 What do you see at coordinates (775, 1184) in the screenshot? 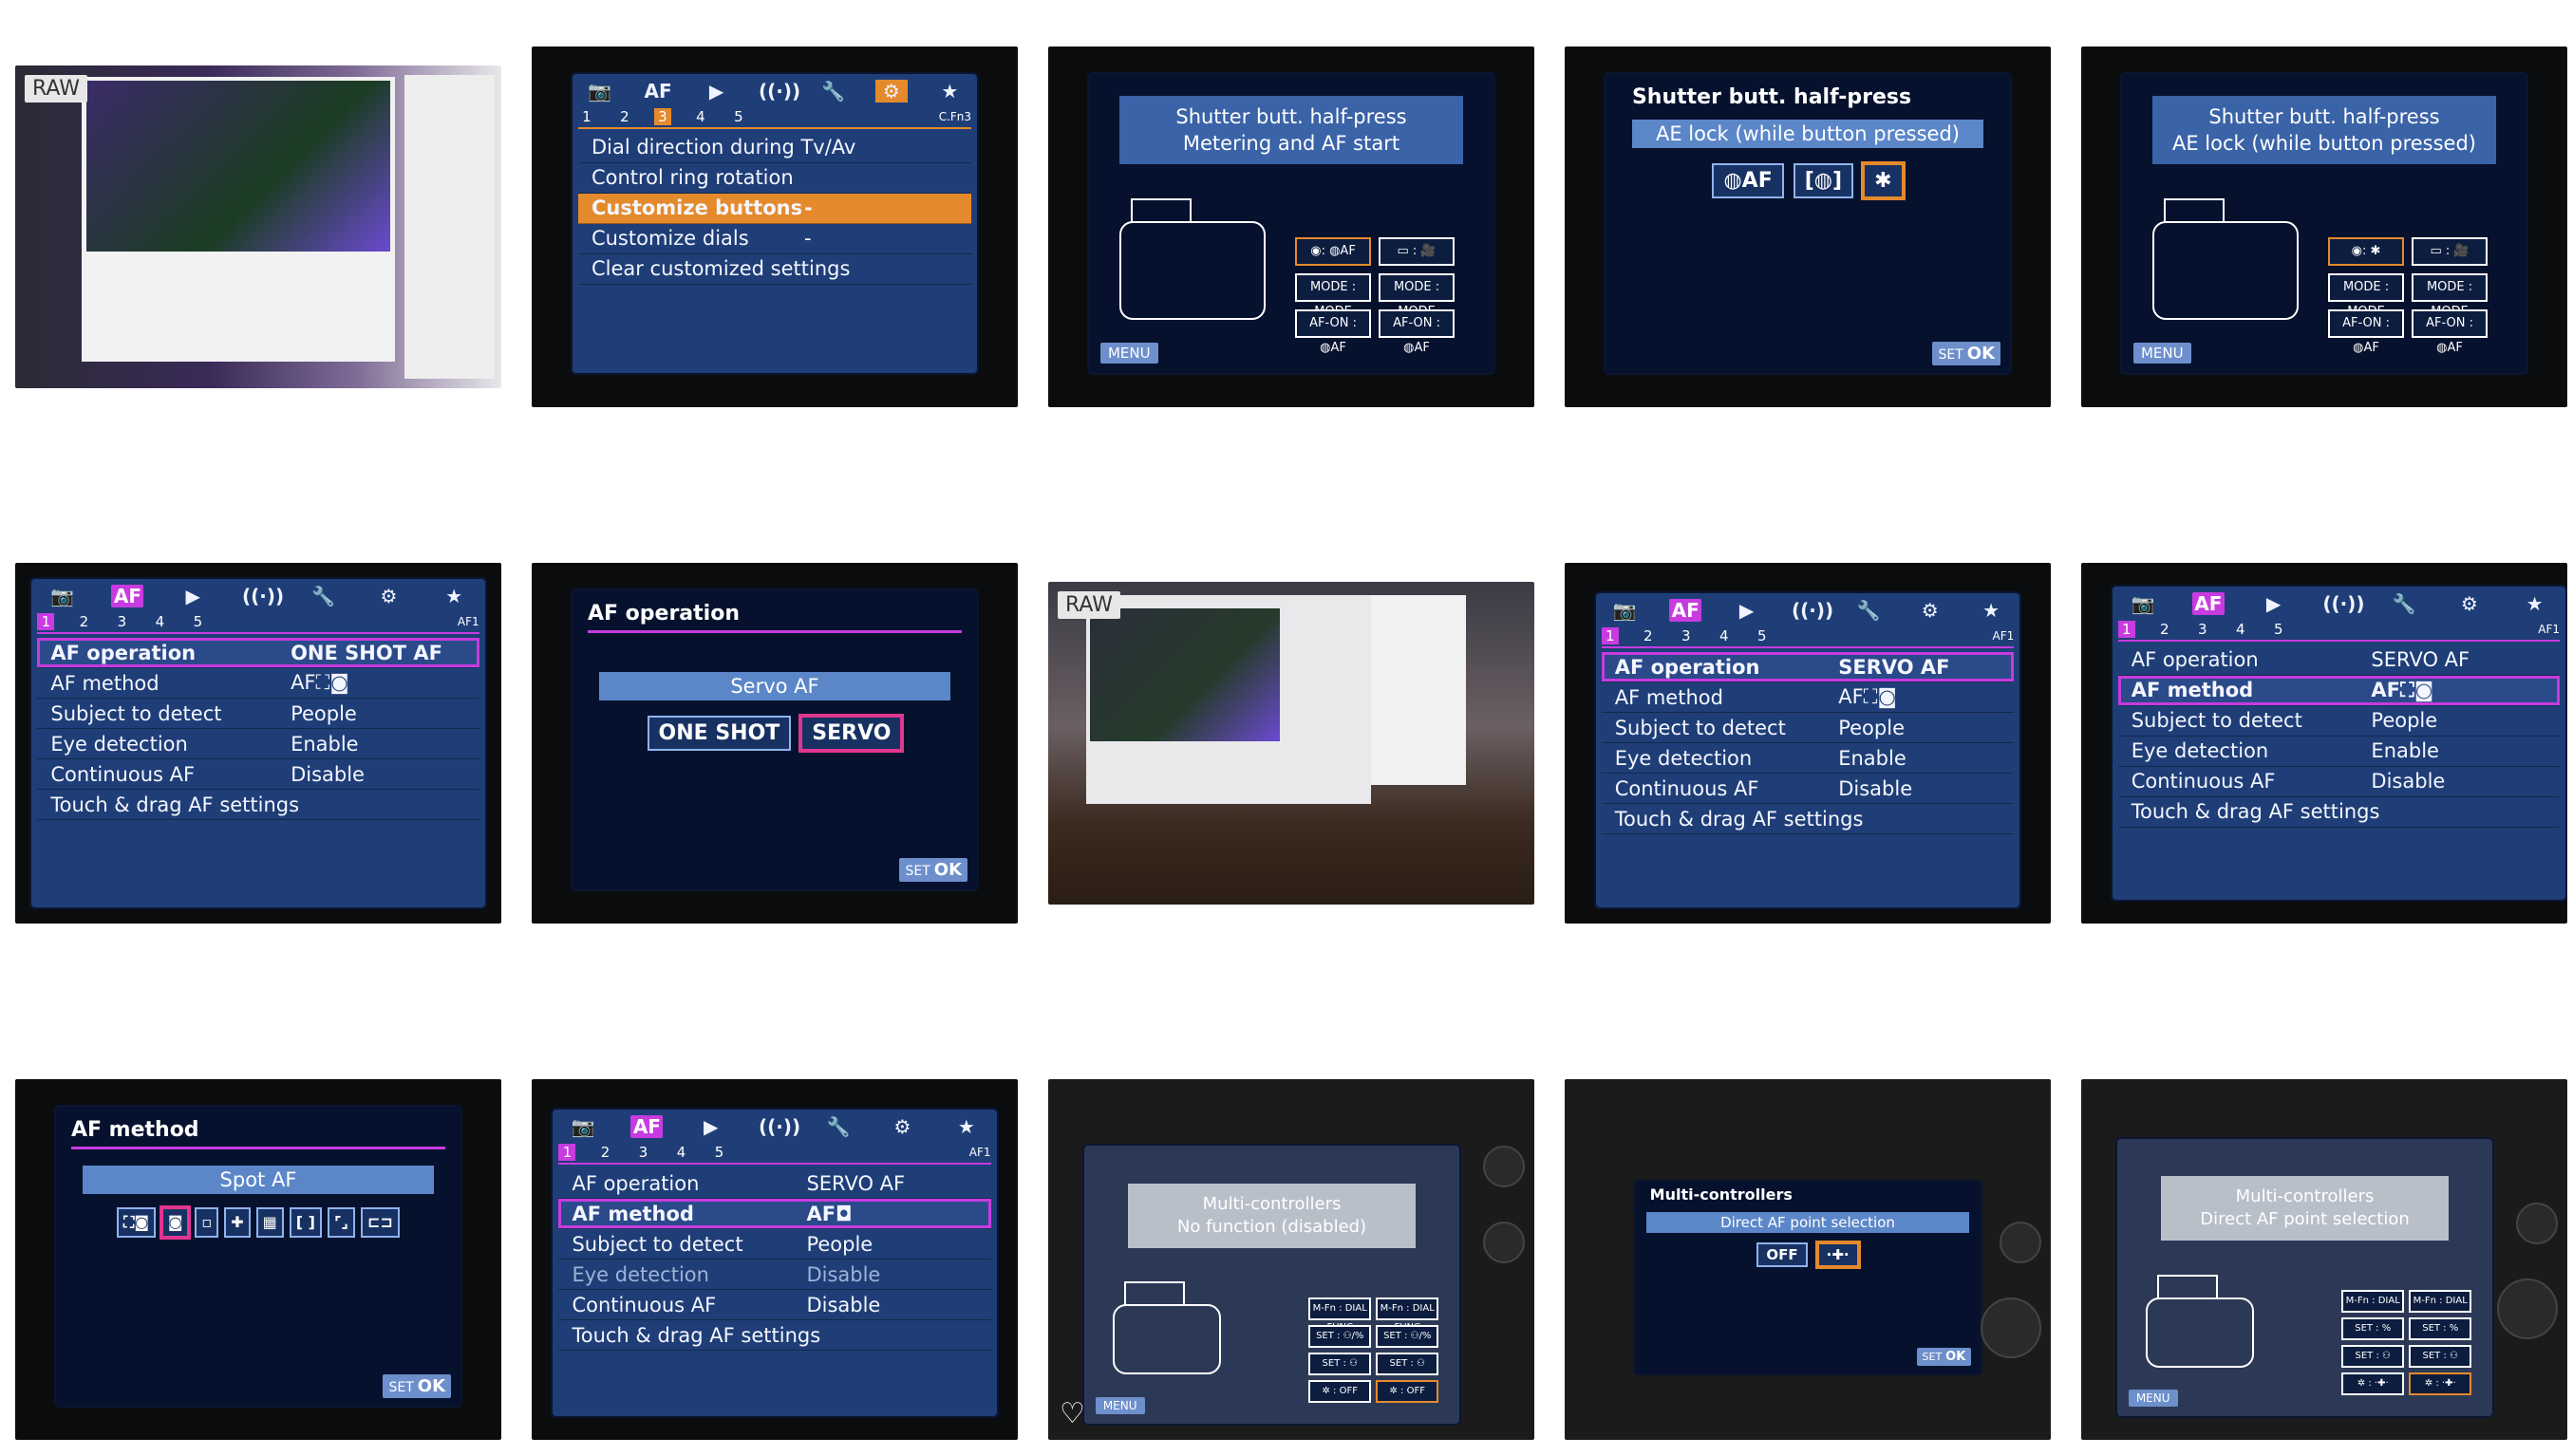
I see `menu-row: AF operation SERVO AF` at bounding box center [775, 1184].